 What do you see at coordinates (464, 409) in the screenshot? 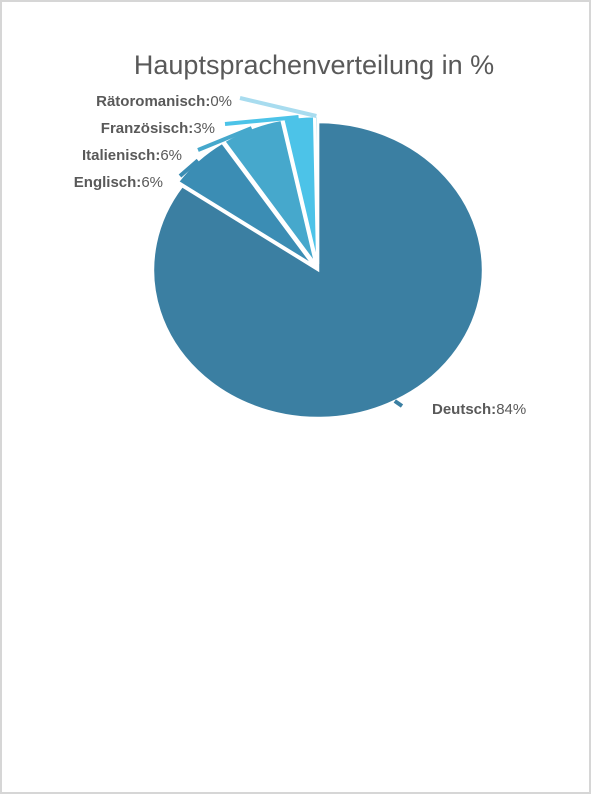
I see `data-label-name: Deutsch:` at bounding box center [464, 409].